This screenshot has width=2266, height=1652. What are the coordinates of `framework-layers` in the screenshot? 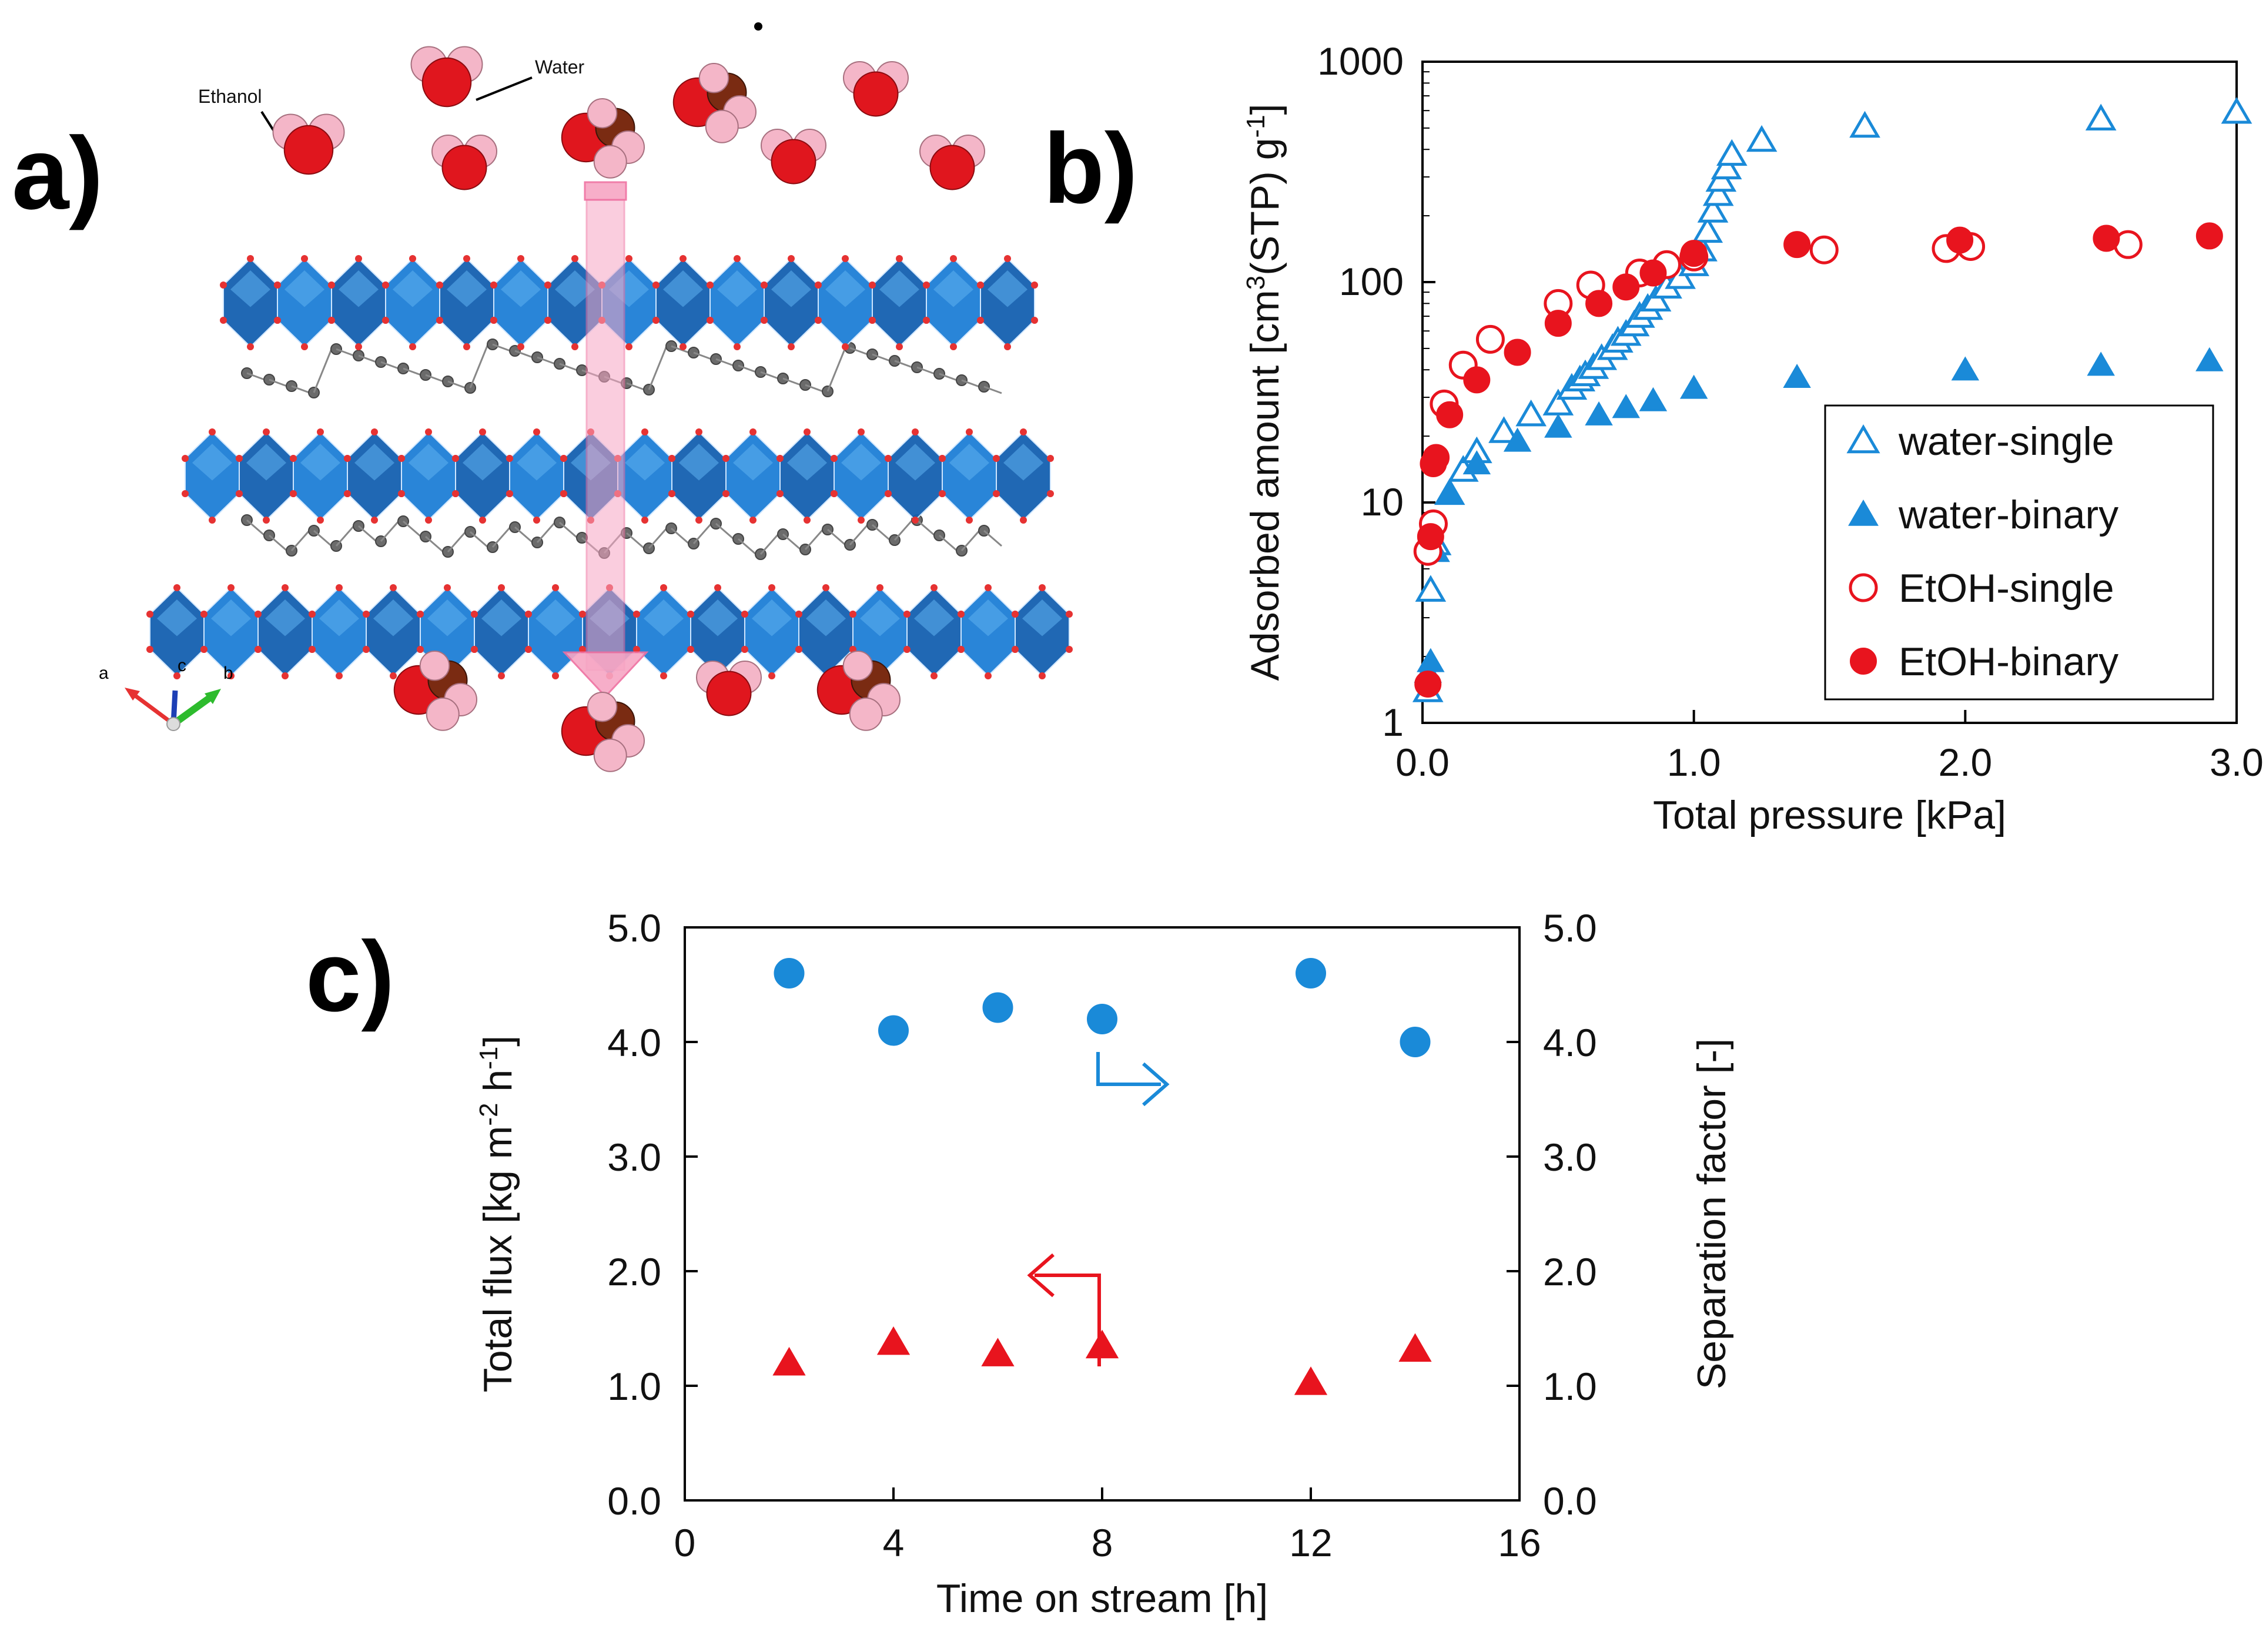 It's located at (610, 467).